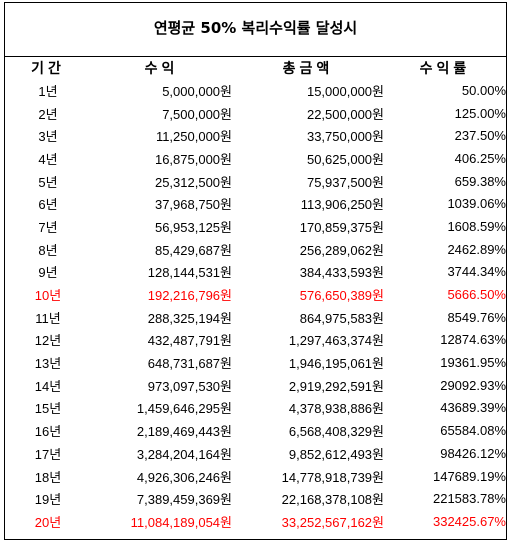 The width and height of the screenshot is (513, 544). I want to click on cell-total: 14,778,918,739원, so click(332, 477).